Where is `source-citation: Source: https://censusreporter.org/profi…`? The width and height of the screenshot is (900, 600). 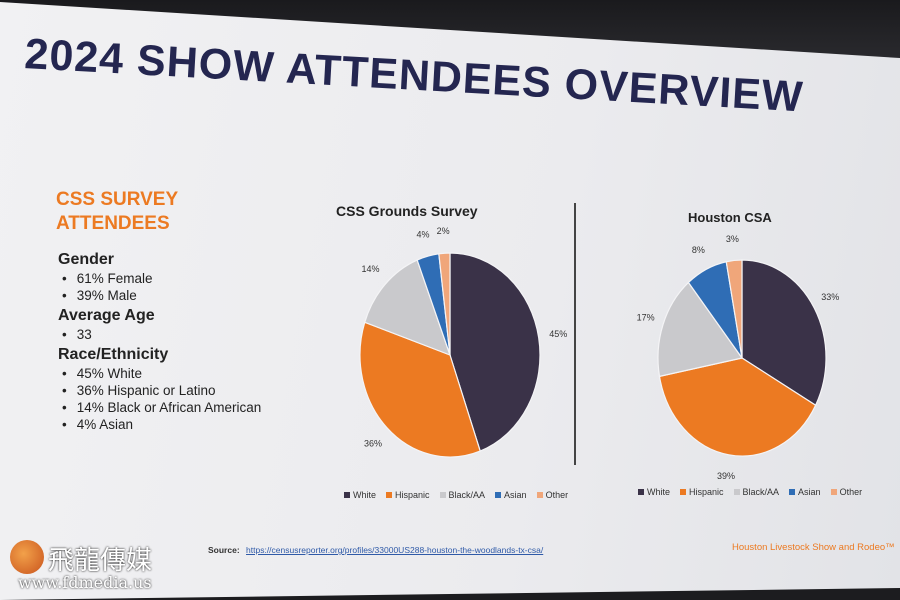 source-citation: Source: https://censusreporter.org/profi… is located at coordinates (375, 550).